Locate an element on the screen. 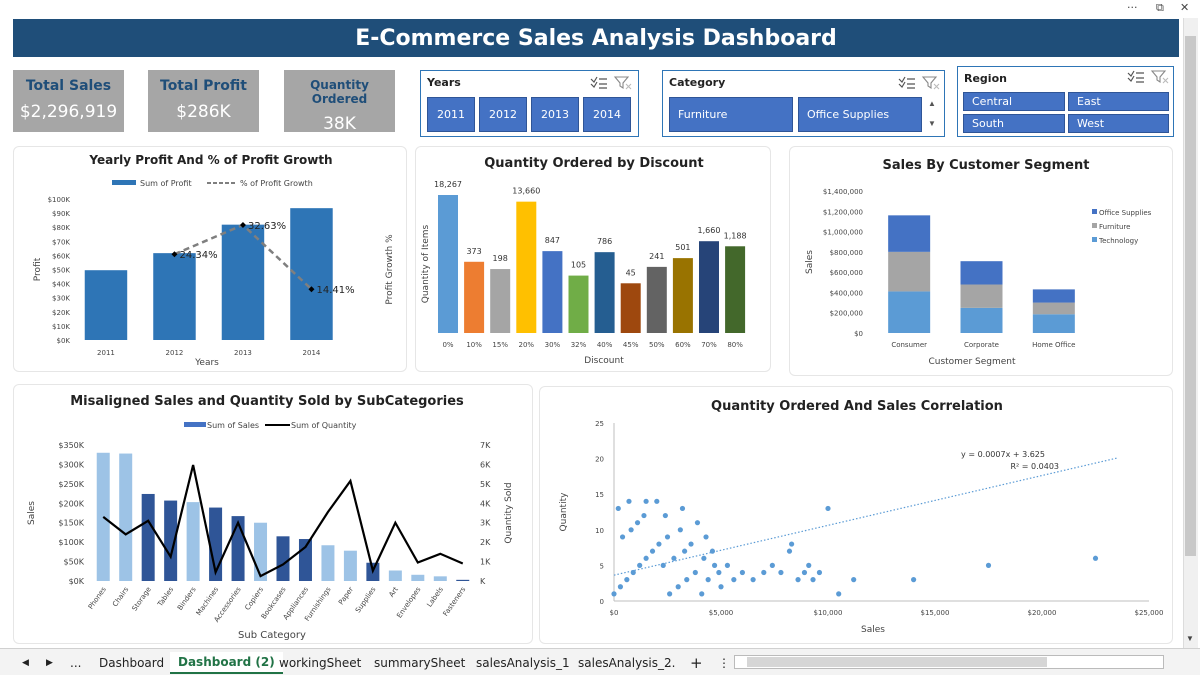 The image size is (1200, 675). slicer-item-2012: 2012 is located at coordinates (503, 114).